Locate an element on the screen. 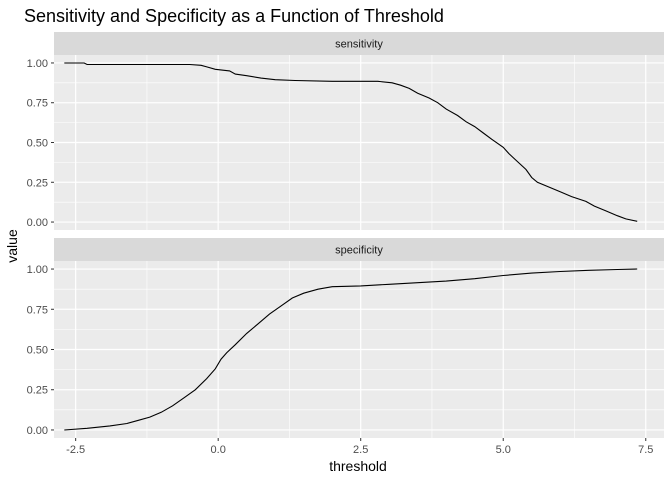 Image resolution: width=672 pixels, height=480 pixels. x-tick-label: 7.5 is located at coordinates (645, 450).